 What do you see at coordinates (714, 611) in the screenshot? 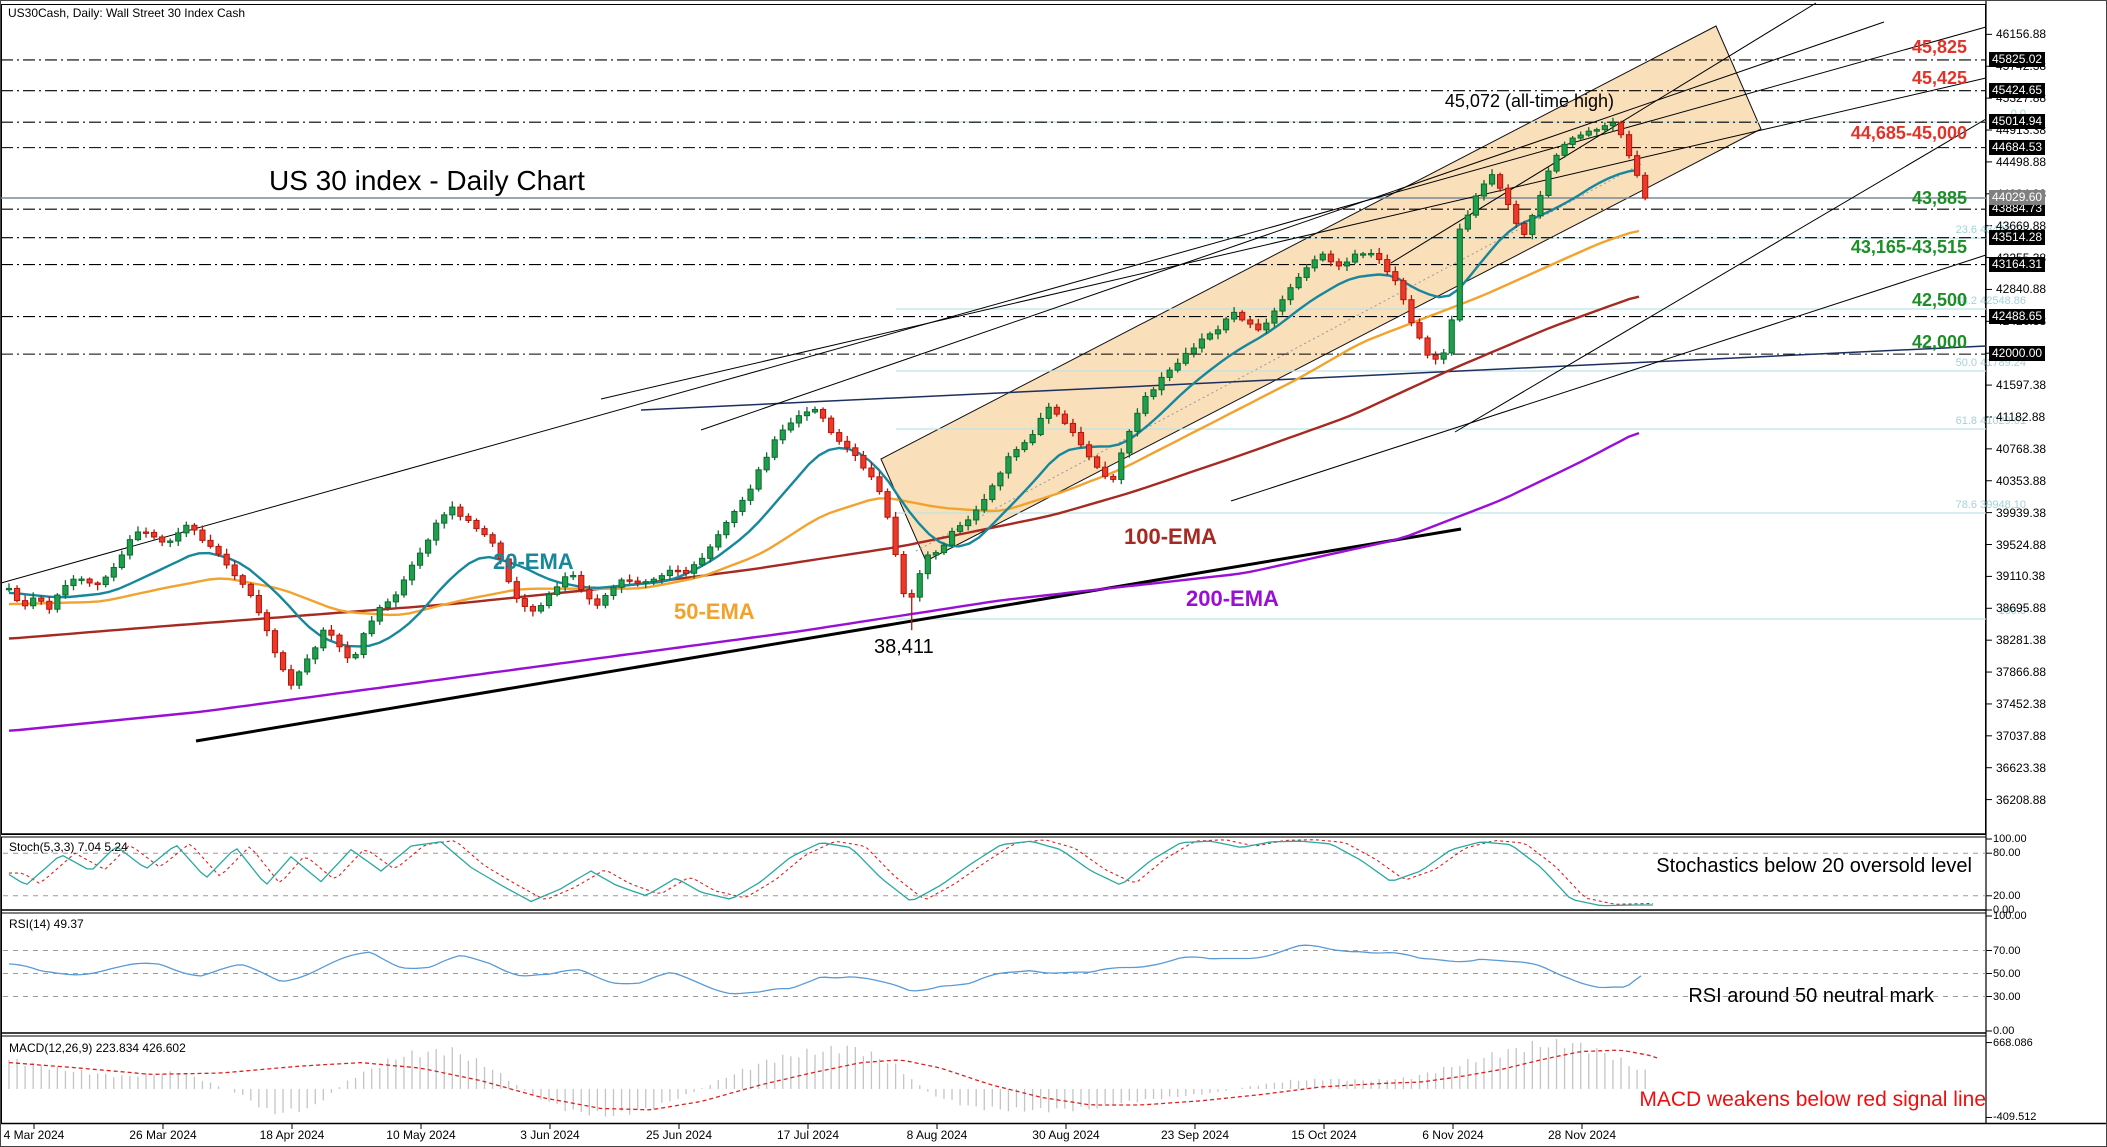
I see `ema50-label: 50-EMA` at bounding box center [714, 611].